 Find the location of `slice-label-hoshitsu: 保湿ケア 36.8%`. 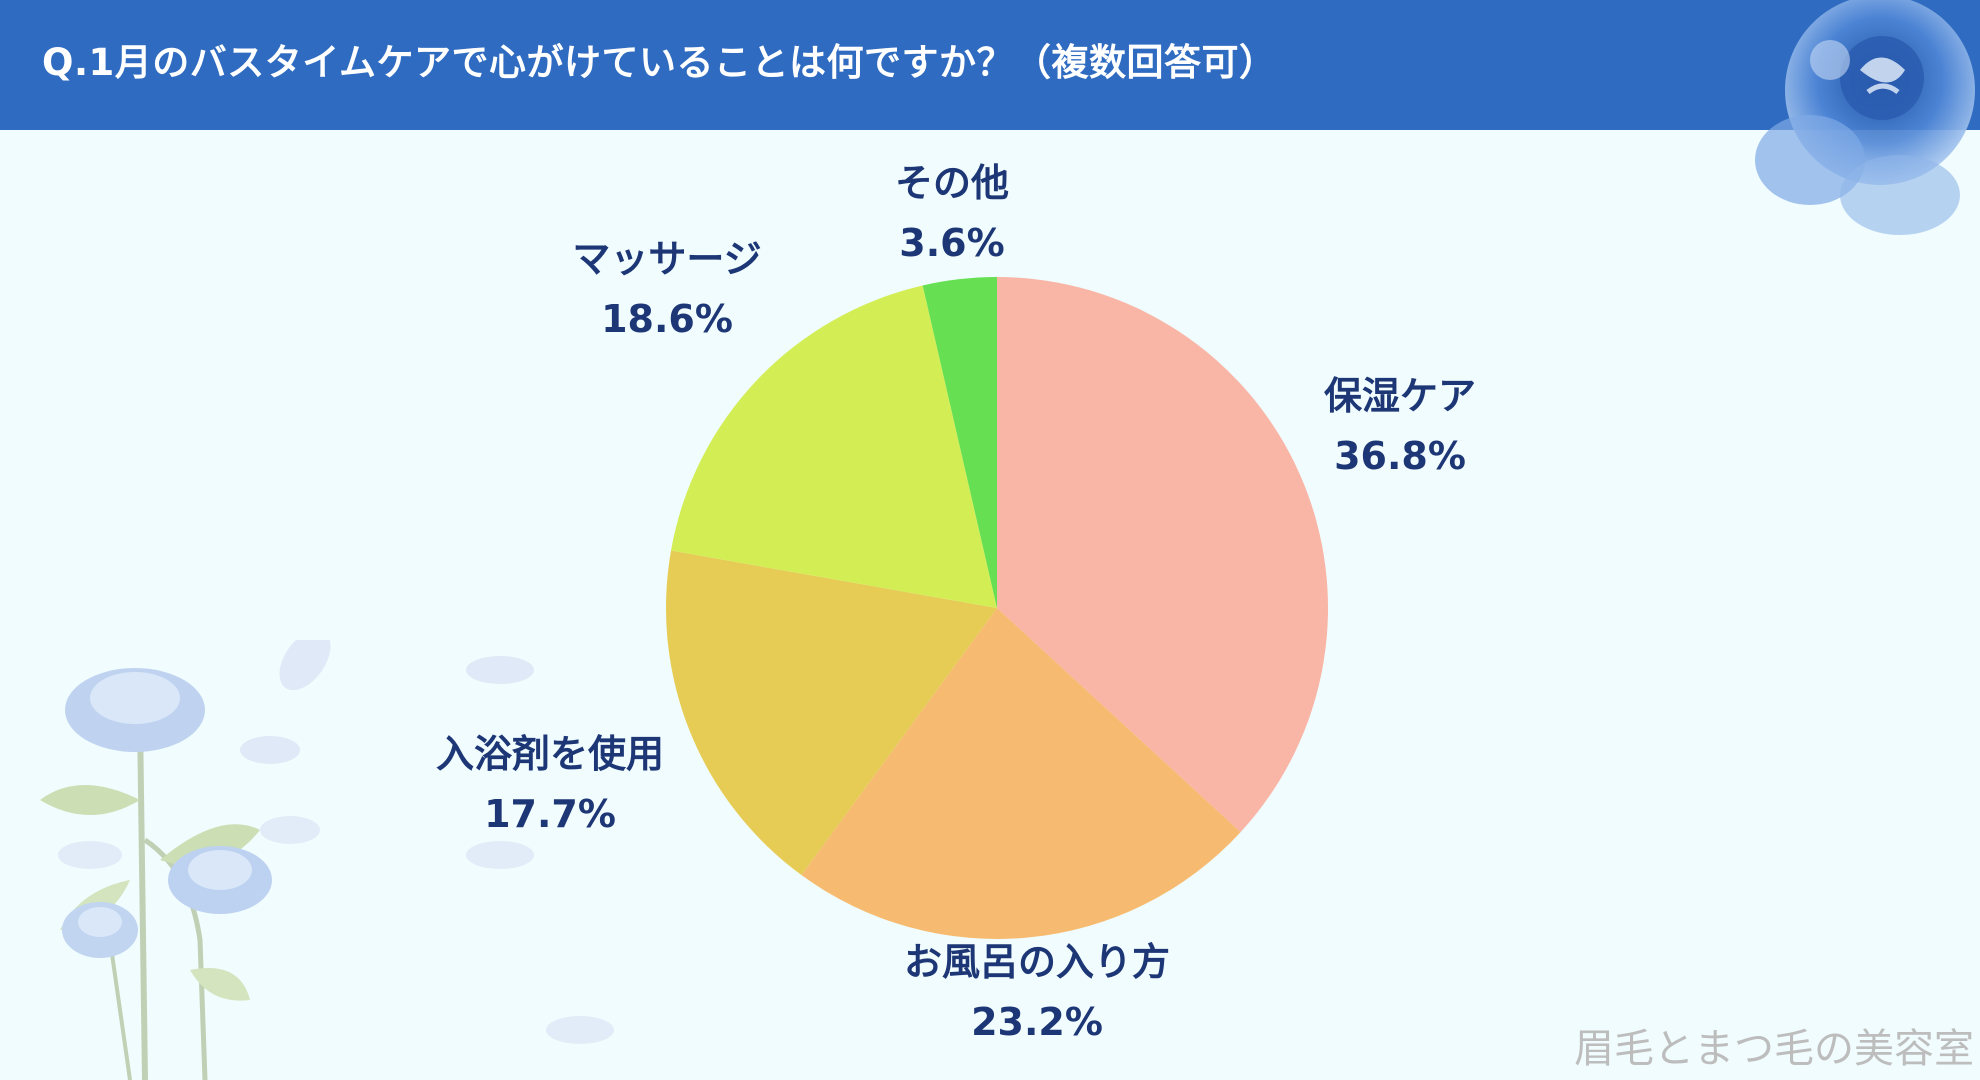

slice-label-hoshitsu: 保湿ケア 36.8% is located at coordinates (1400, 426).